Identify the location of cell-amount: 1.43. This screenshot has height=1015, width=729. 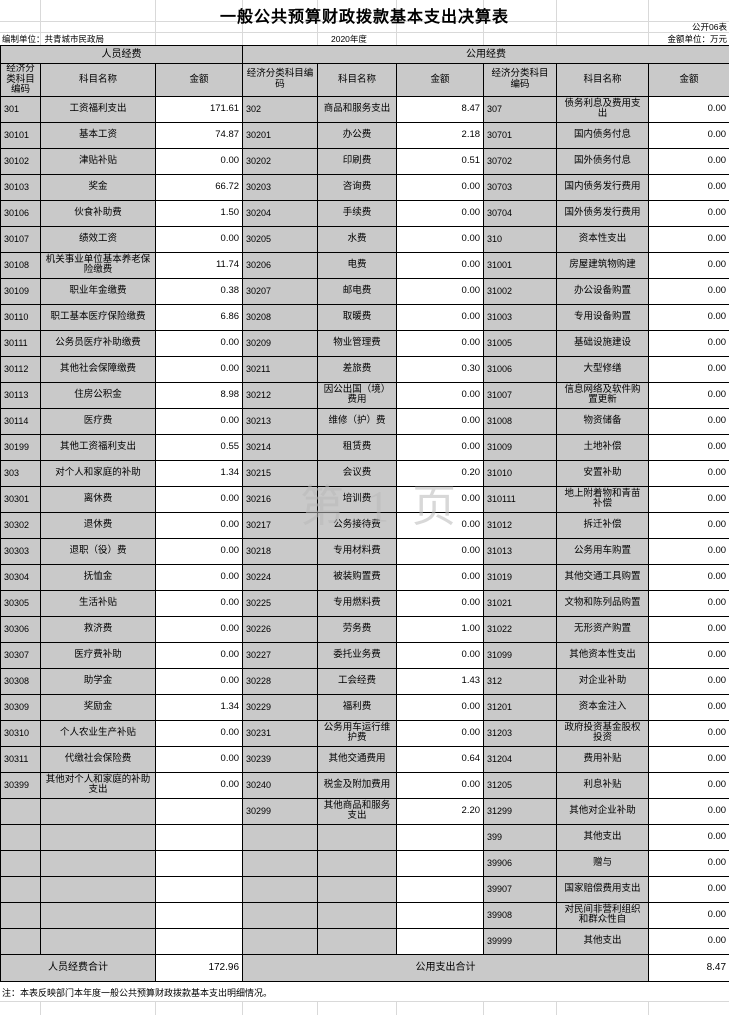
(440, 681).